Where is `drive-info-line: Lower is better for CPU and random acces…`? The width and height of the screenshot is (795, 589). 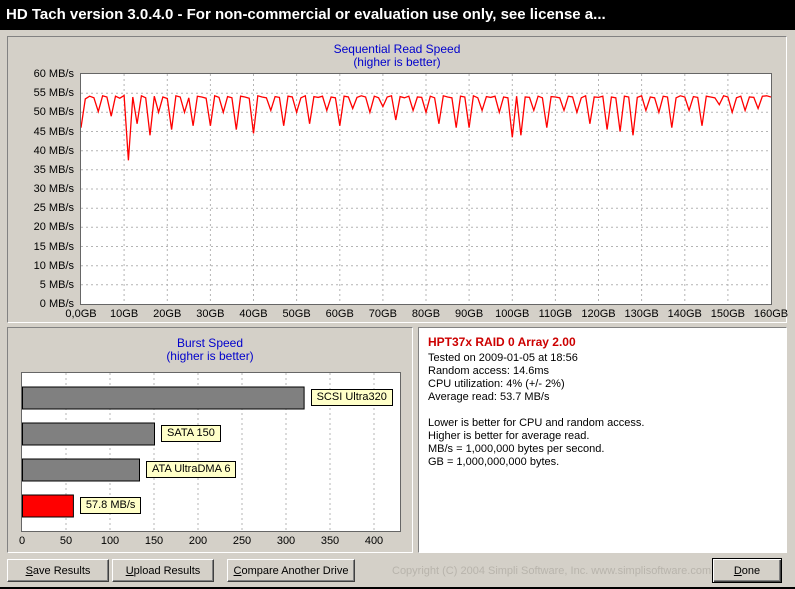
drive-info-line: Lower is better for CPU and random acces… is located at coordinates (536, 423).